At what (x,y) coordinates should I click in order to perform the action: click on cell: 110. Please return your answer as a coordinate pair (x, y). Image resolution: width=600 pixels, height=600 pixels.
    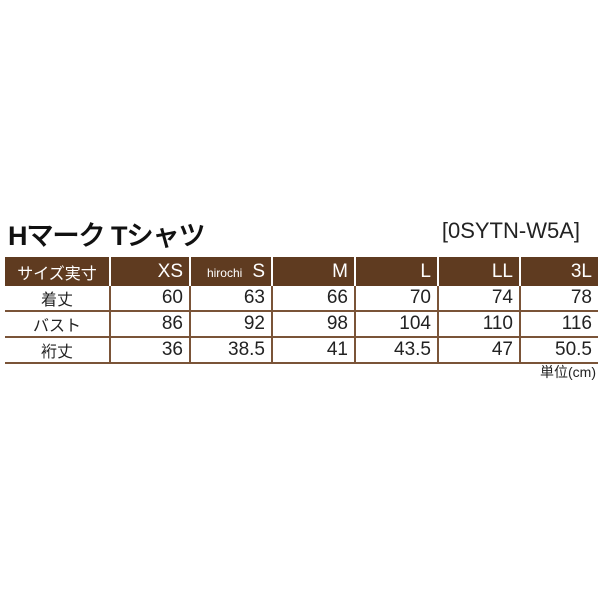
    Looking at the image, I should click on (478, 324).